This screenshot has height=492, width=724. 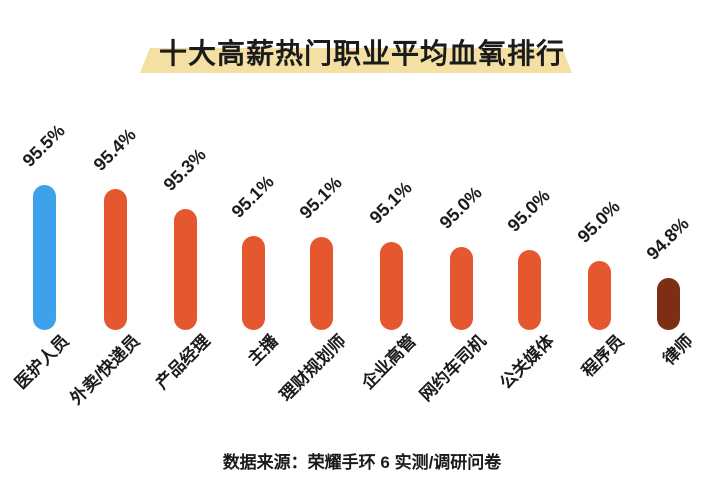 I want to click on bar-category-label: 产品经理, so click(x=183, y=362).